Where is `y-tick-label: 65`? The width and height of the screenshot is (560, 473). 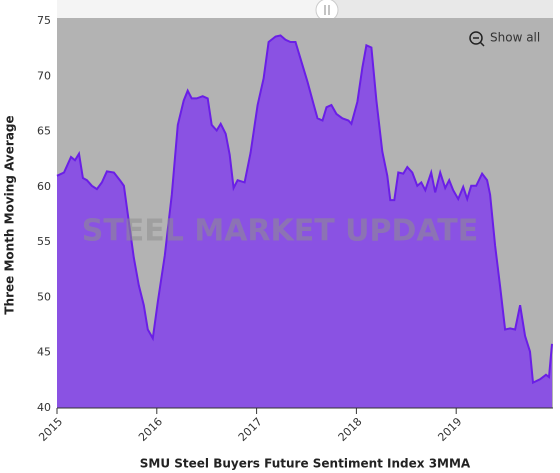 y-tick-label: 65 is located at coordinates (44, 131).